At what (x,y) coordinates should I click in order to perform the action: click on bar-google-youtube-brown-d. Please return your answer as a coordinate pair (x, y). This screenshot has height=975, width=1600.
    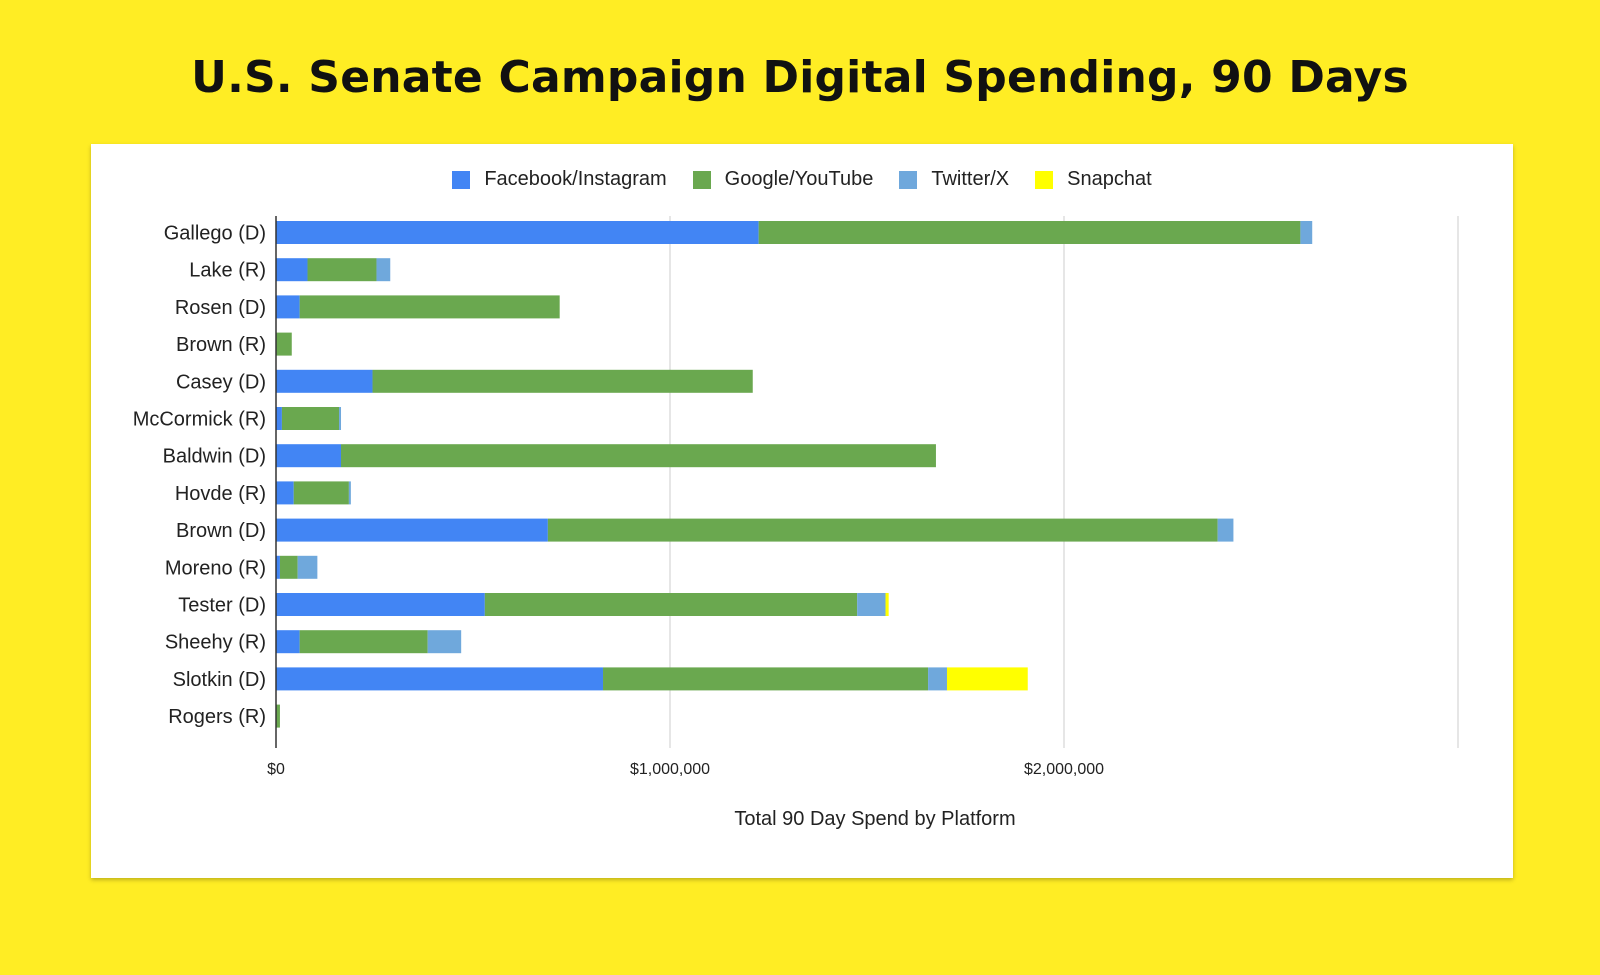
    Looking at the image, I should click on (882, 530).